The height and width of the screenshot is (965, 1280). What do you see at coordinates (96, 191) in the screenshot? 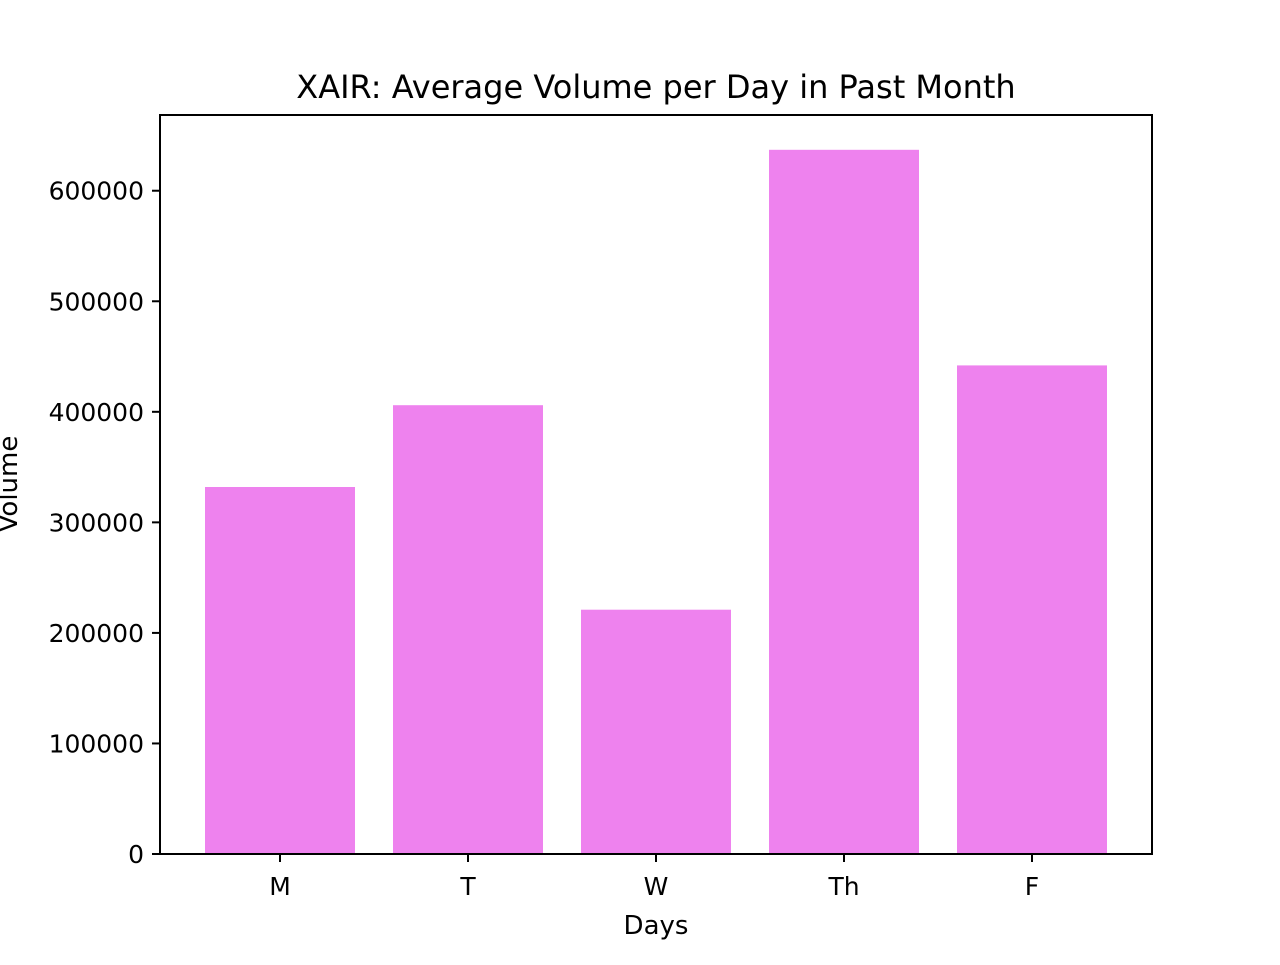
I see `y-tick-label: 600000` at bounding box center [96, 191].